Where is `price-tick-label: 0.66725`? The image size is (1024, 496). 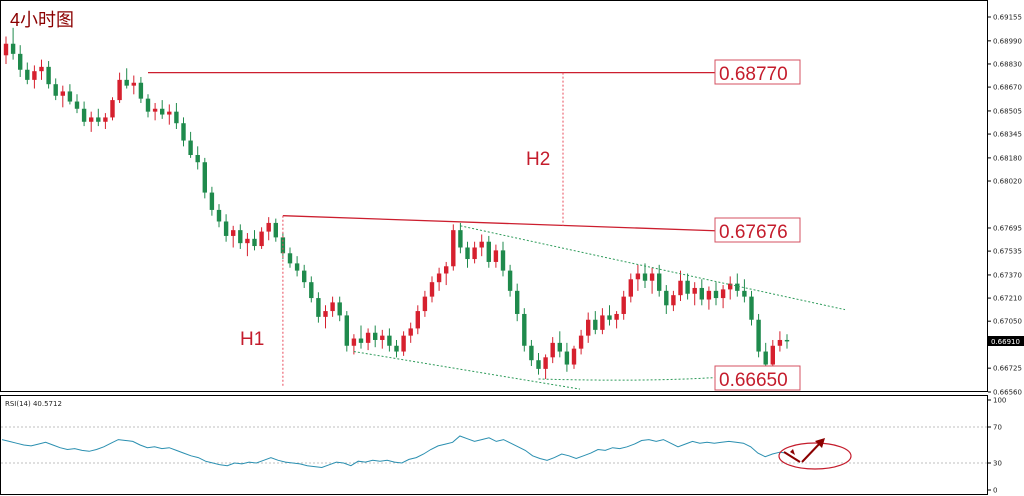 price-tick-label: 0.66725 is located at coordinates (1007, 369).